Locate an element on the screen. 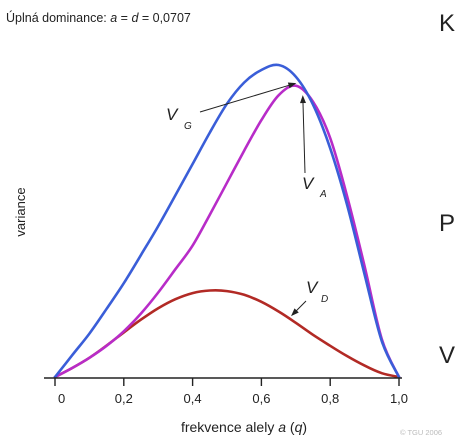 This screenshot has width=461, height=441. copyright-note: © TGU 2006 is located at coordinates (421, 432).